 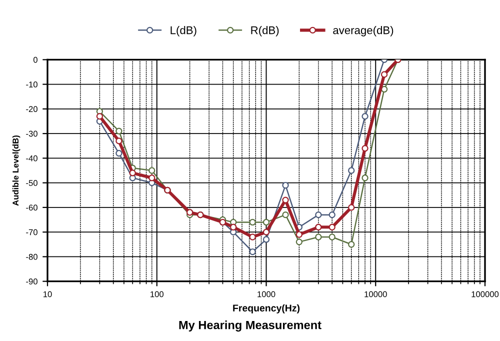 I want to click on text: My Hearing Measurement, so click(x=250, y=326).